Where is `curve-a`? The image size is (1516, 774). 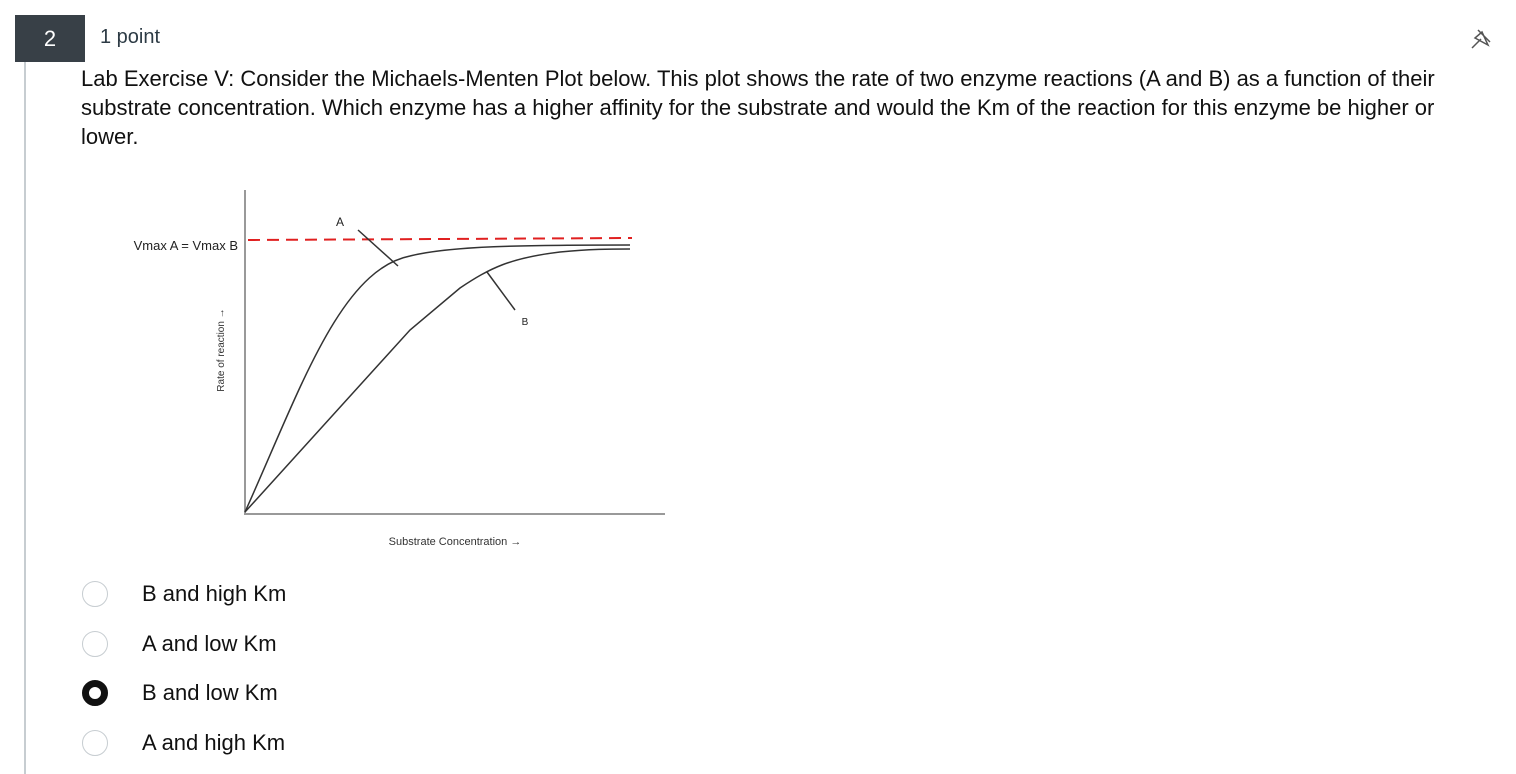
curve-a is located at coordinates (437, 378).